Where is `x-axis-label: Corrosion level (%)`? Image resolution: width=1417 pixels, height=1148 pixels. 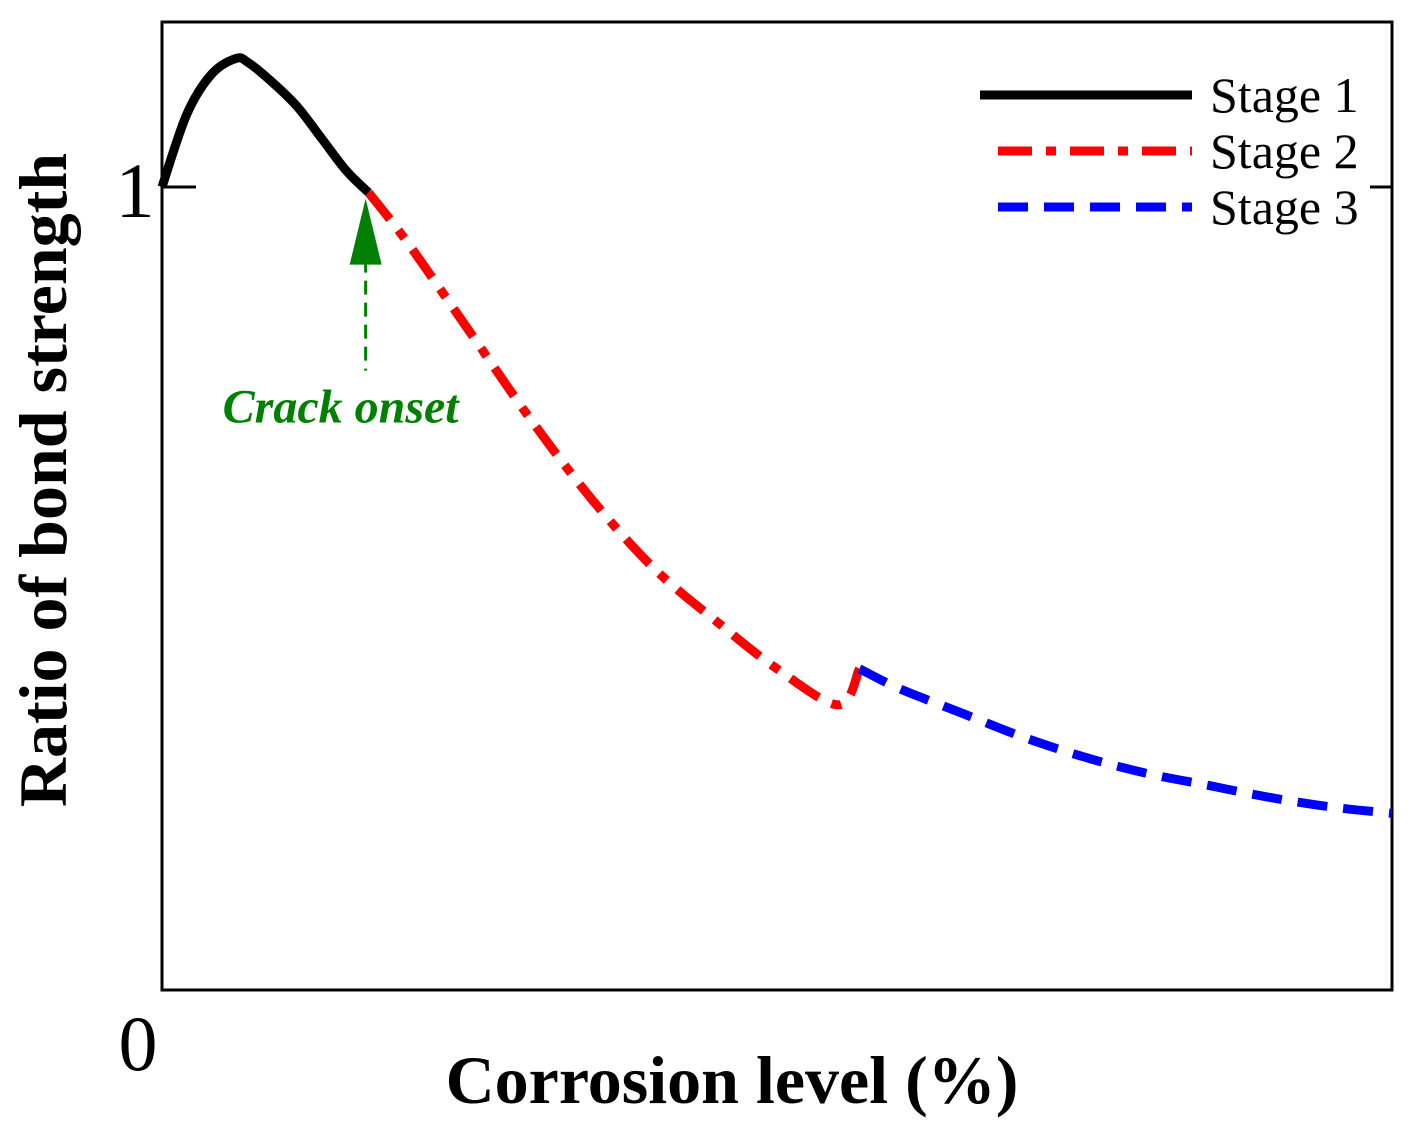 x-axis-label: Corrosion level (%) is located at coordinates (732, 1080).